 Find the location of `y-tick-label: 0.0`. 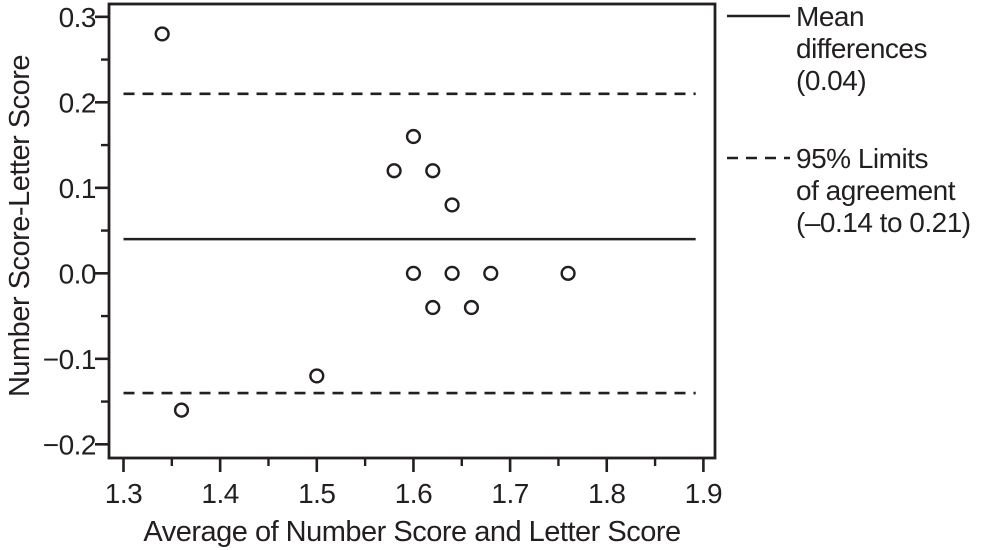

y-tick-label: 0.0 is located at coordinates (77, 273).